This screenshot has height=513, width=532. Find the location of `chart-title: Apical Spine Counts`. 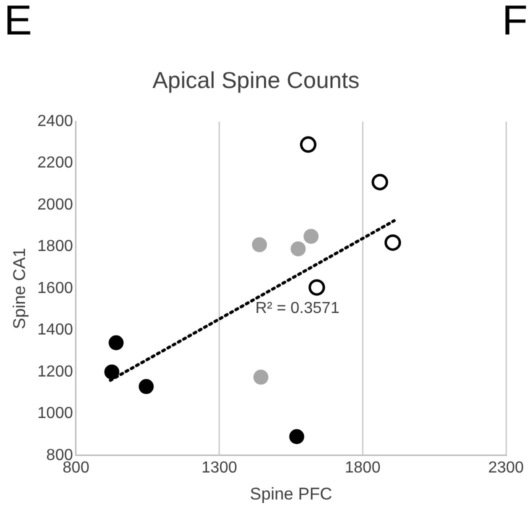

chart-title: Apical Spine Counts is located at coordinates (256, 80).